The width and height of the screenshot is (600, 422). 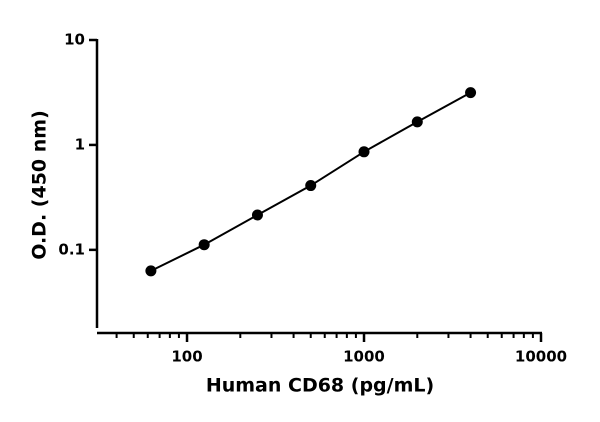 I want to click on x-tick-label: 100, so click(x=186, y=357).